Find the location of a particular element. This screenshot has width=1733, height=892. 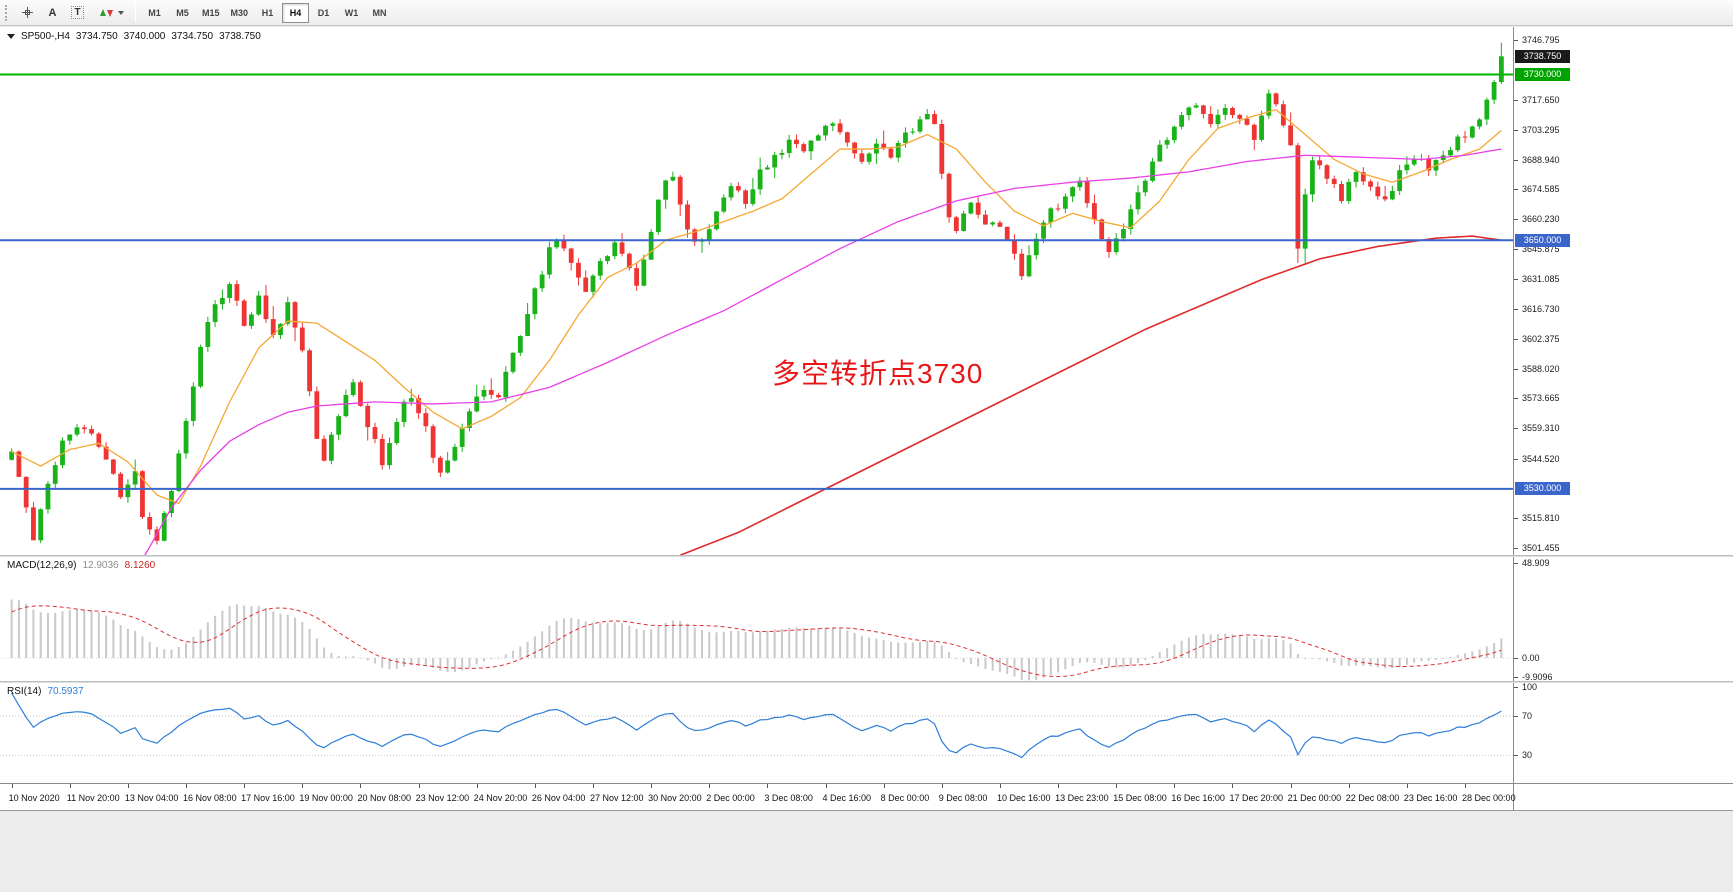

price-axis-tick: 3703.295 is located at coordinates (1541, 129).